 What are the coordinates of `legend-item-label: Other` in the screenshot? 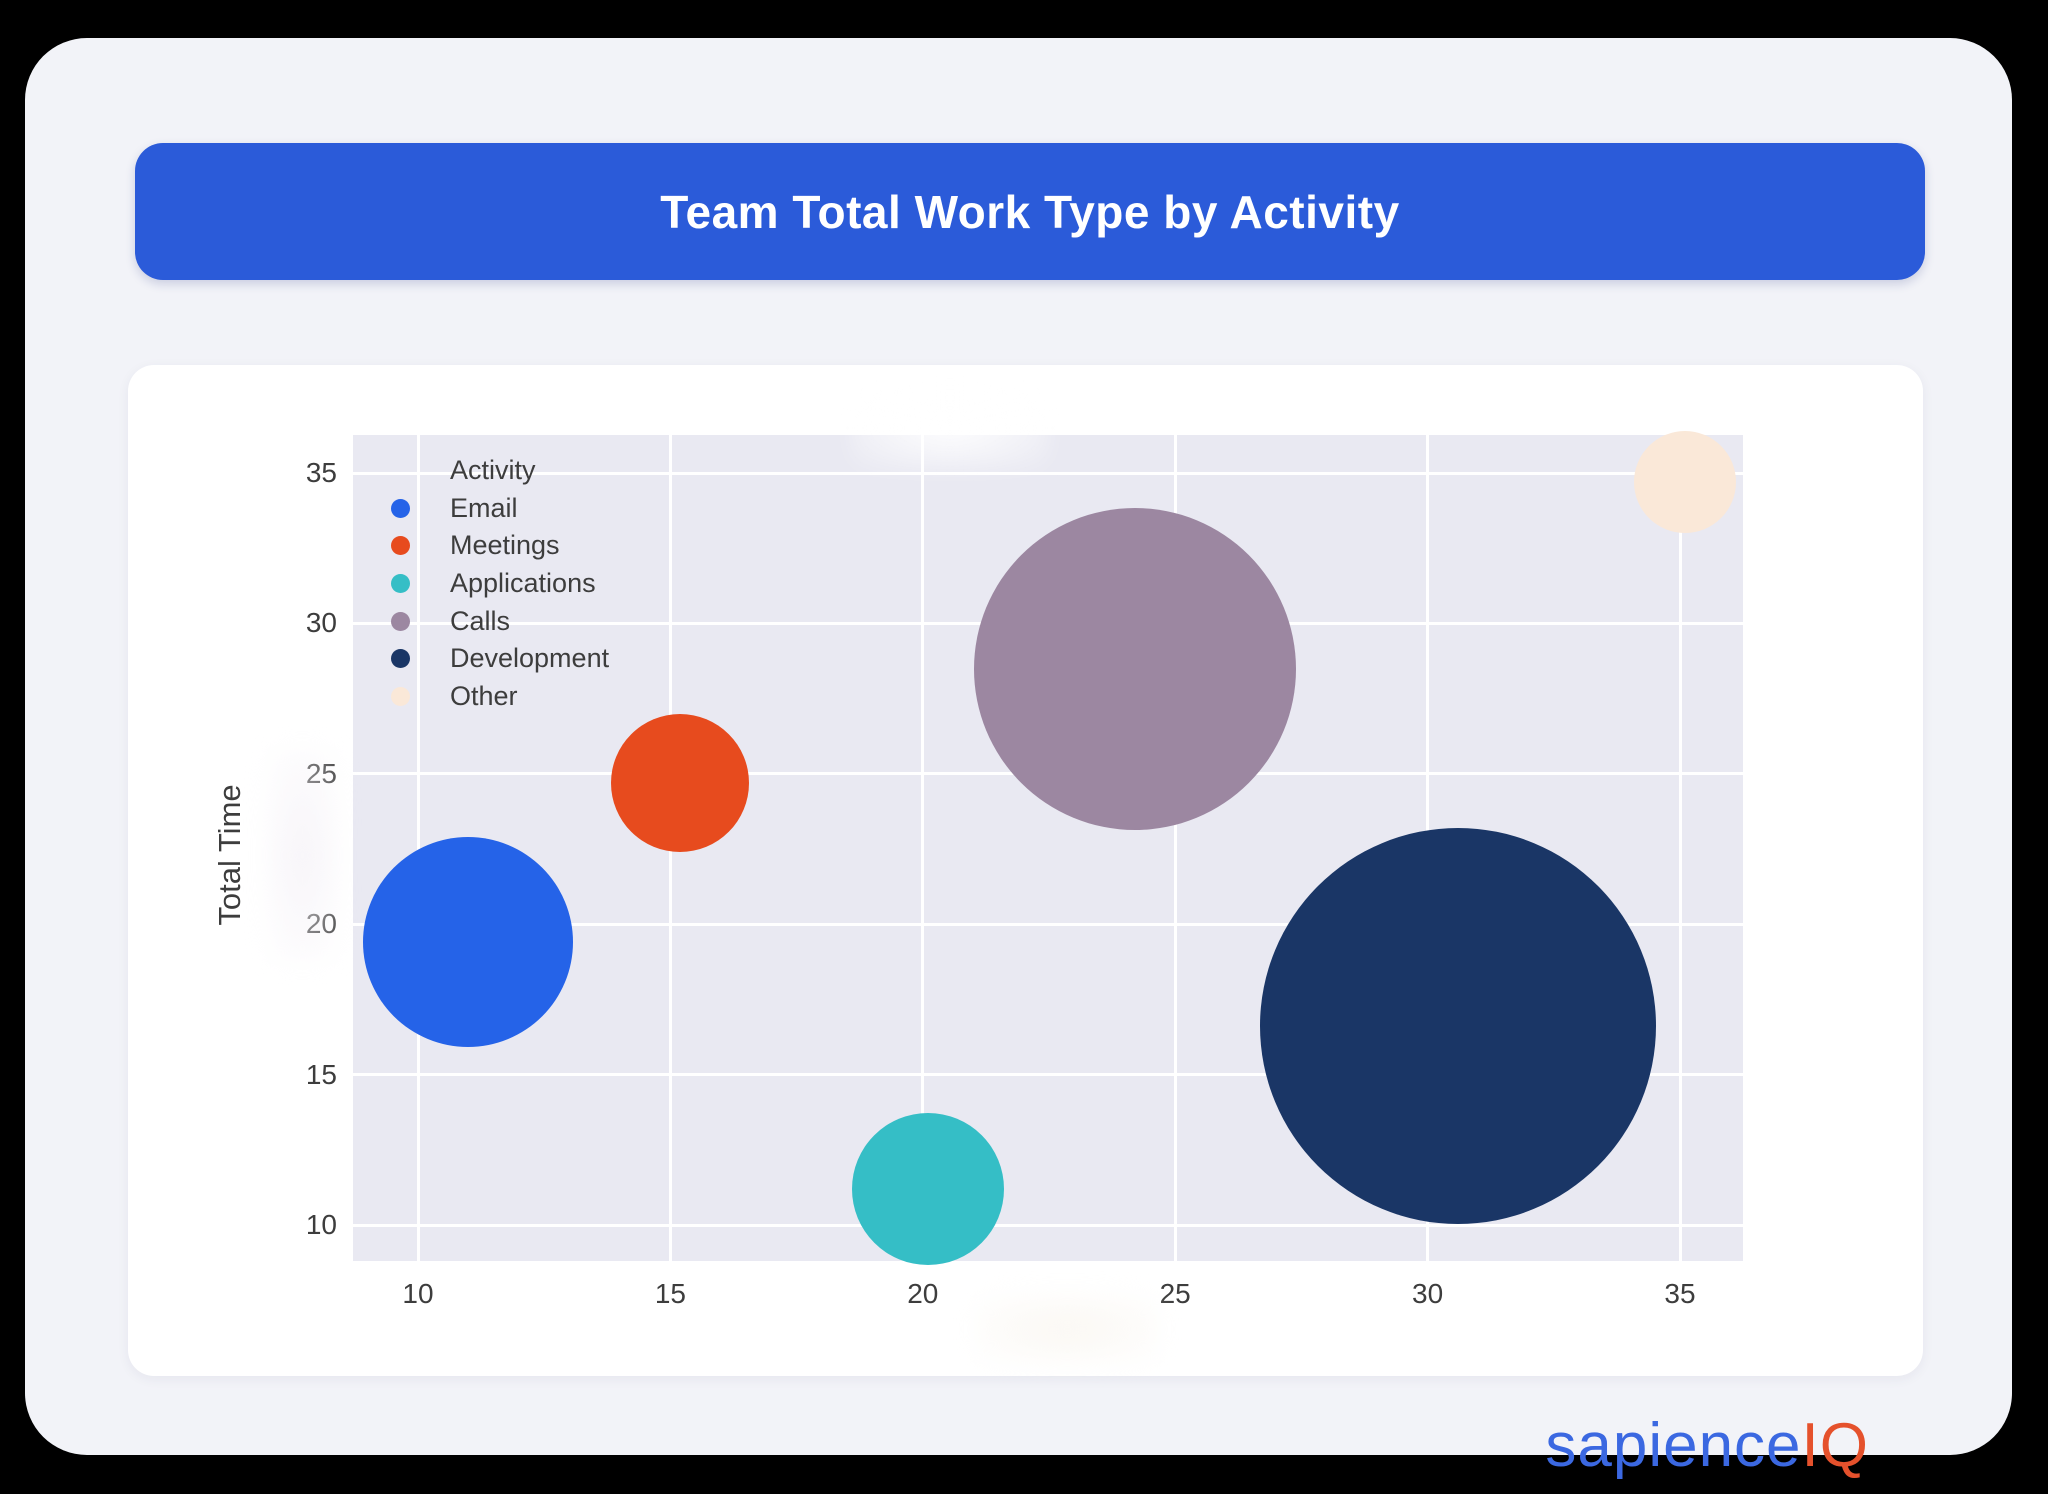 It's located at (484, 695).